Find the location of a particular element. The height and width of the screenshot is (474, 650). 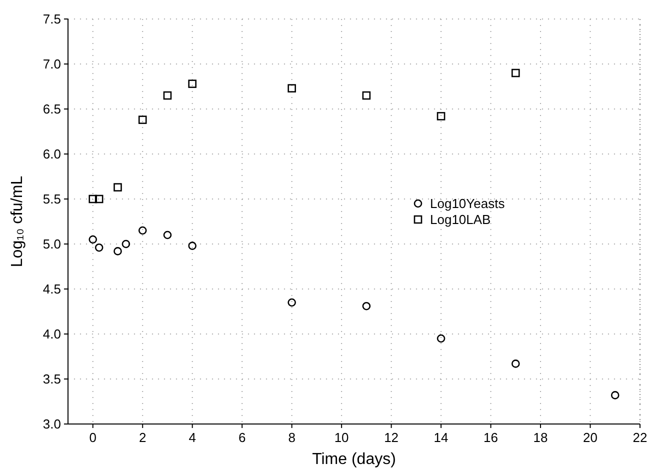

x-tick-label: 16 is located at coordinates (491, 437).